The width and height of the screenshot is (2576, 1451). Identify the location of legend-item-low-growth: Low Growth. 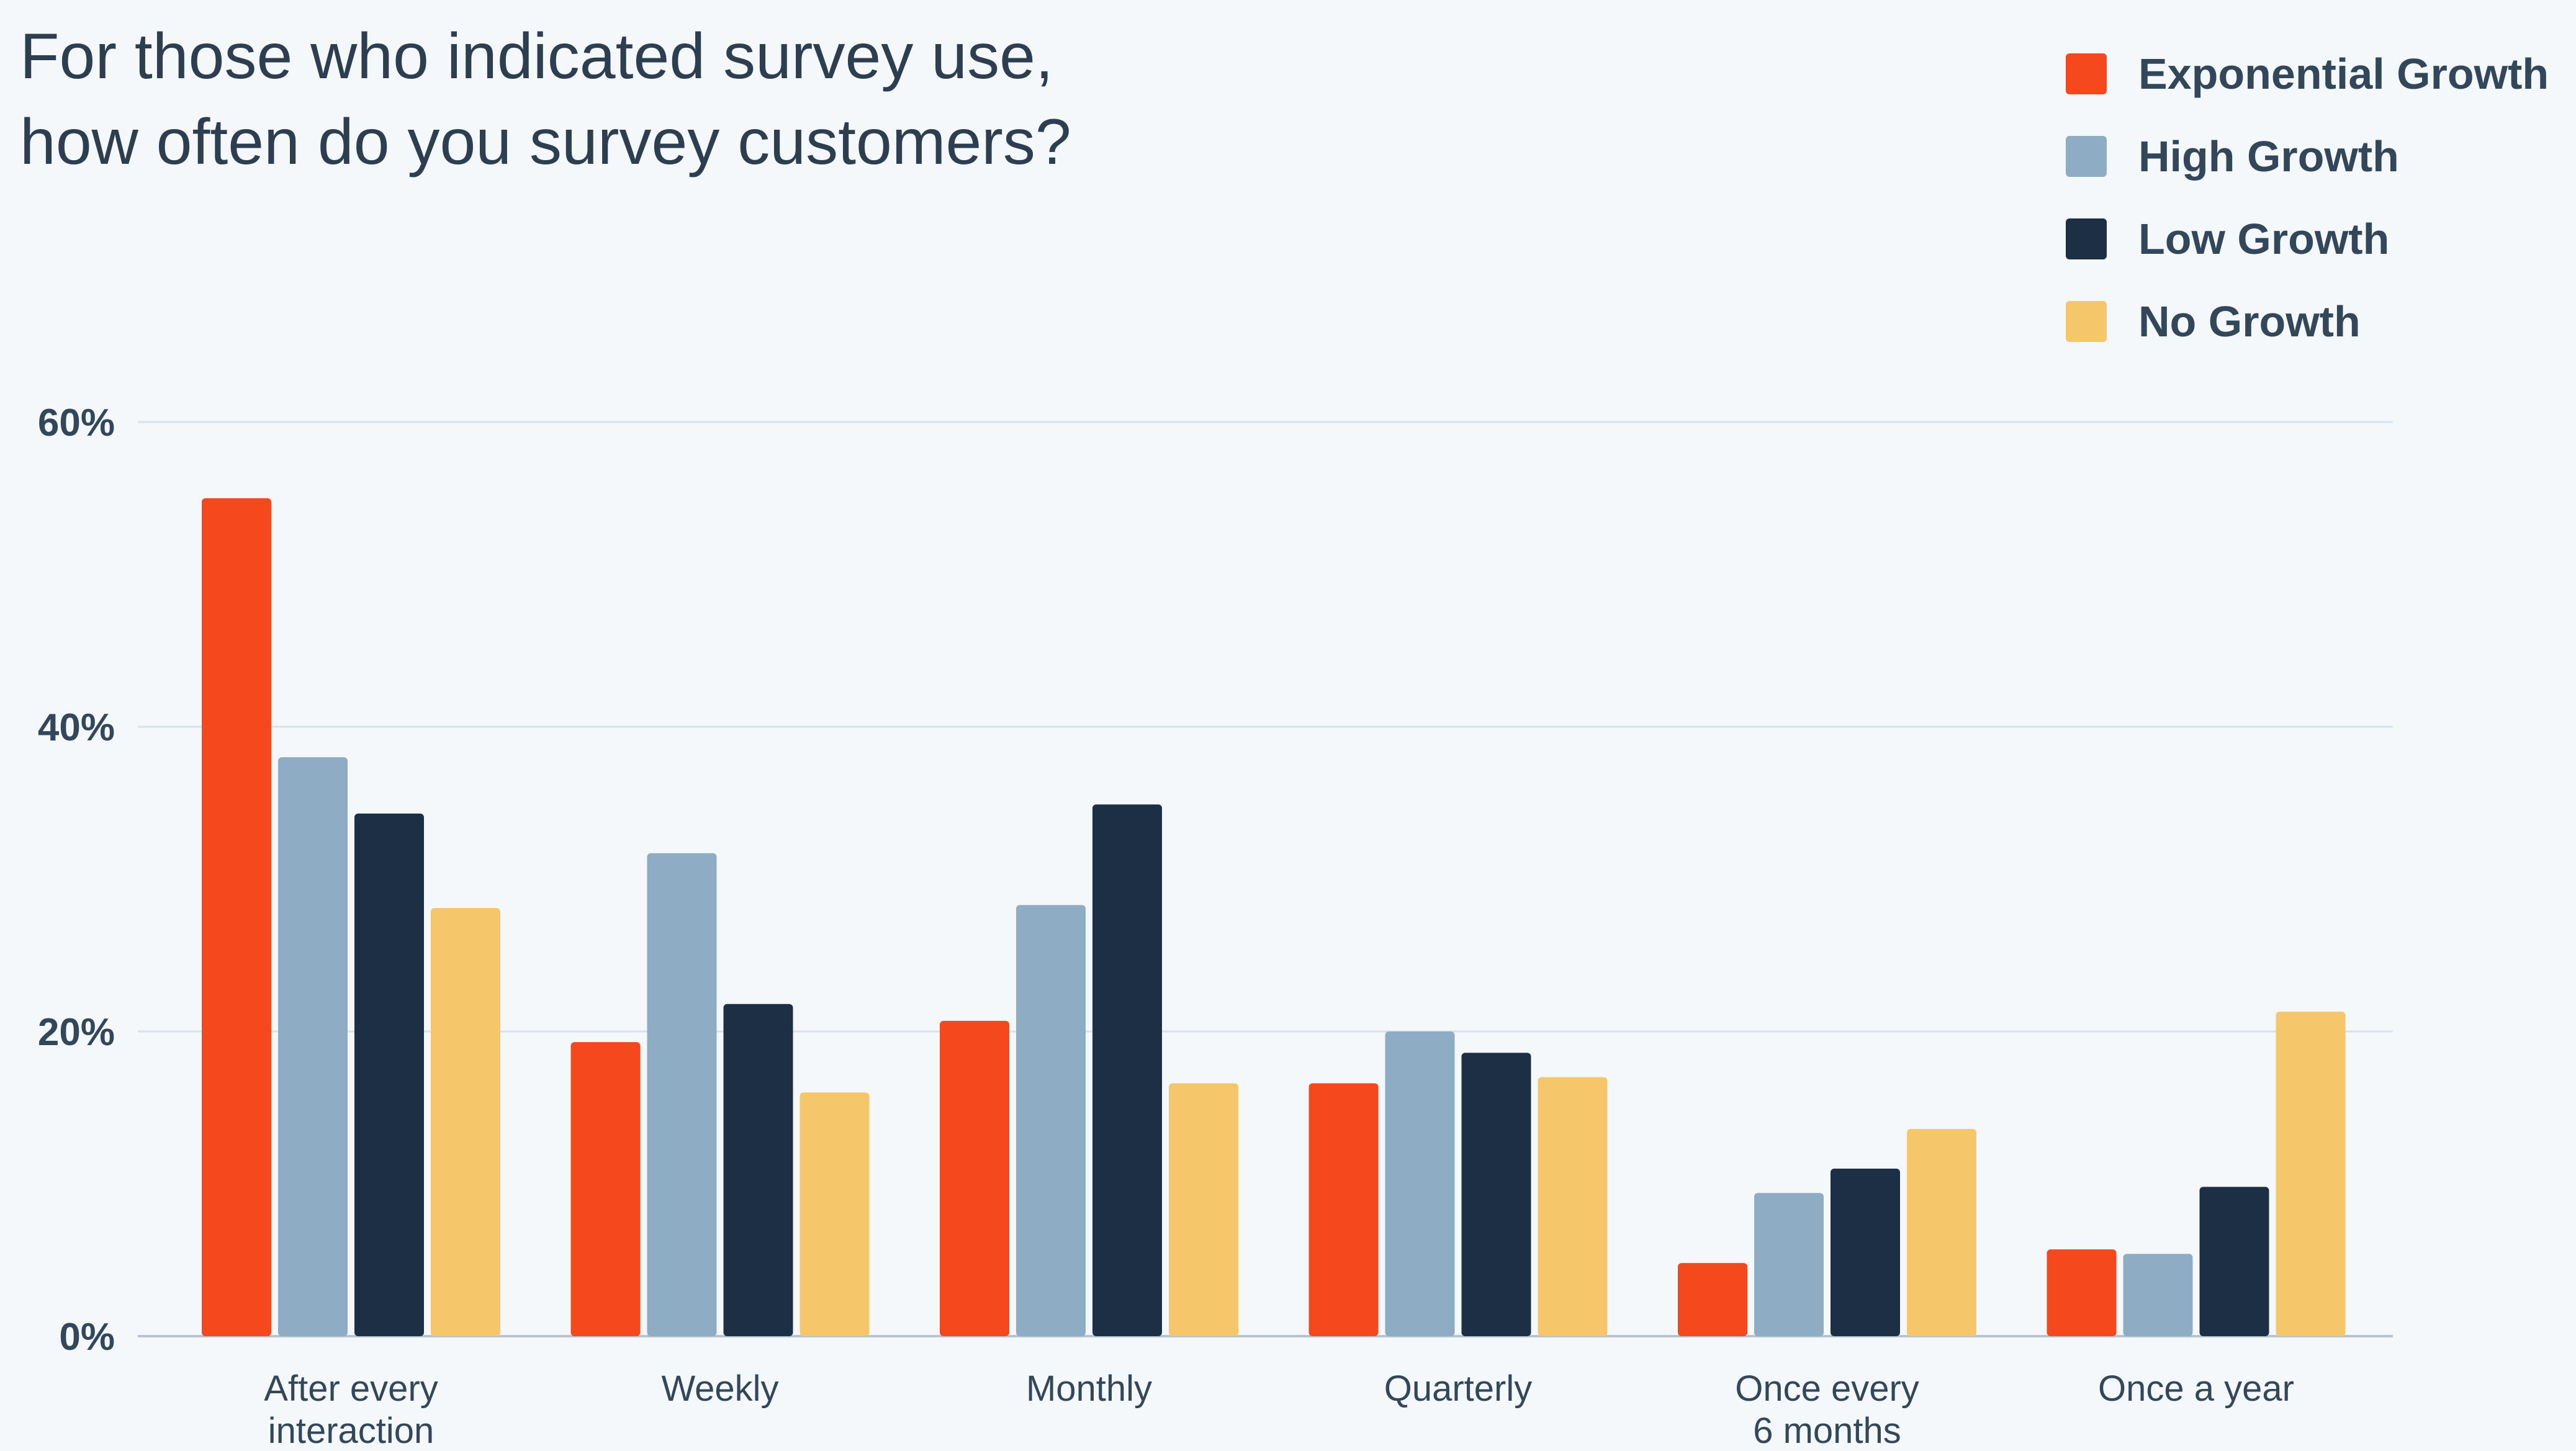
(2307, 238).